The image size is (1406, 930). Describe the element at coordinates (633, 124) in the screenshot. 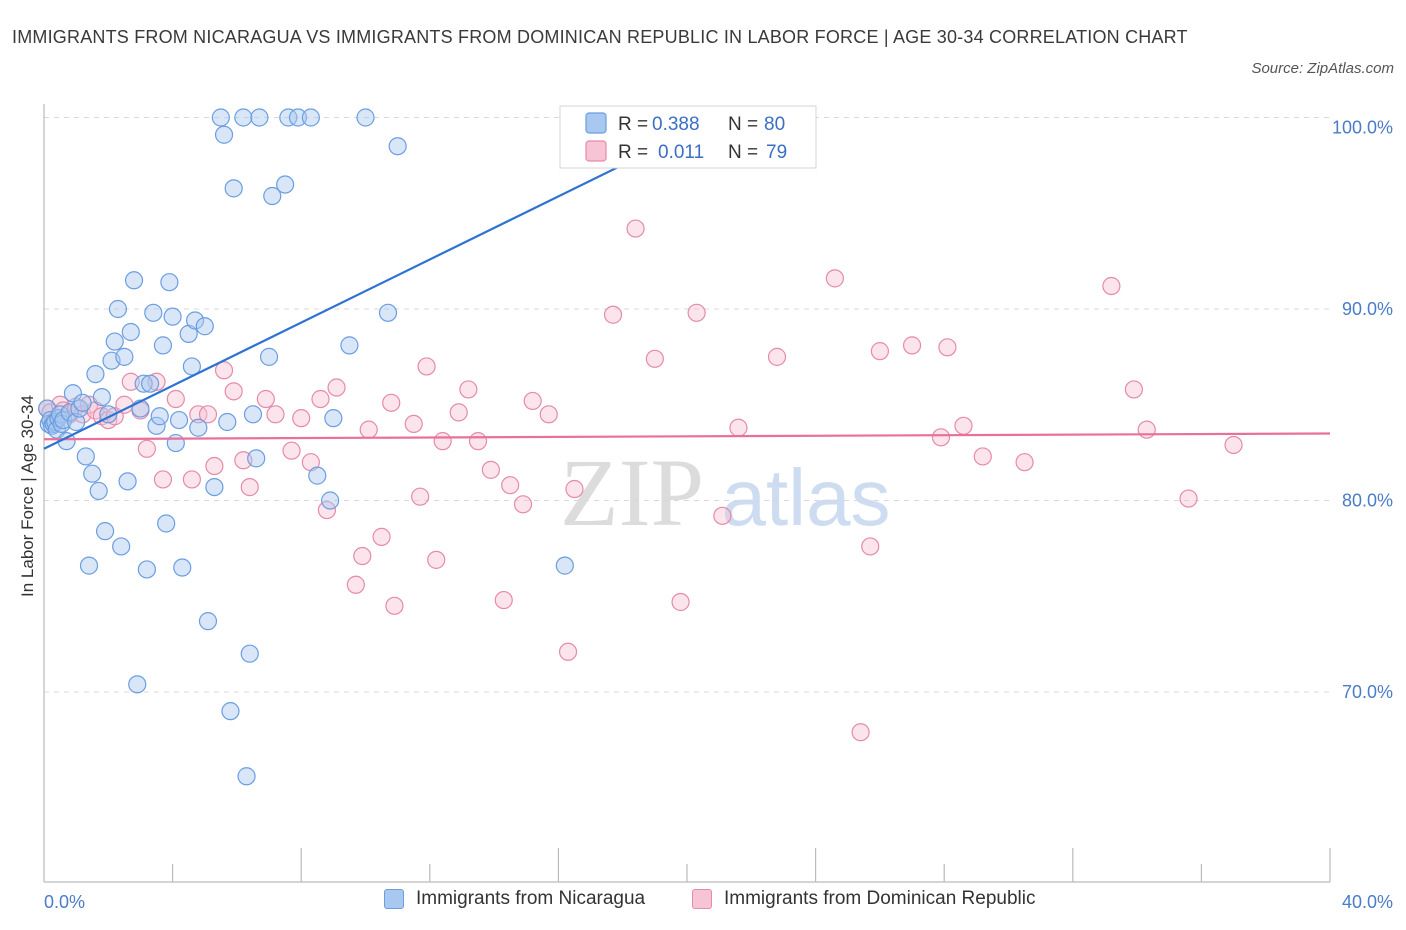

I see `legend-r-label-1: R =` at that location.